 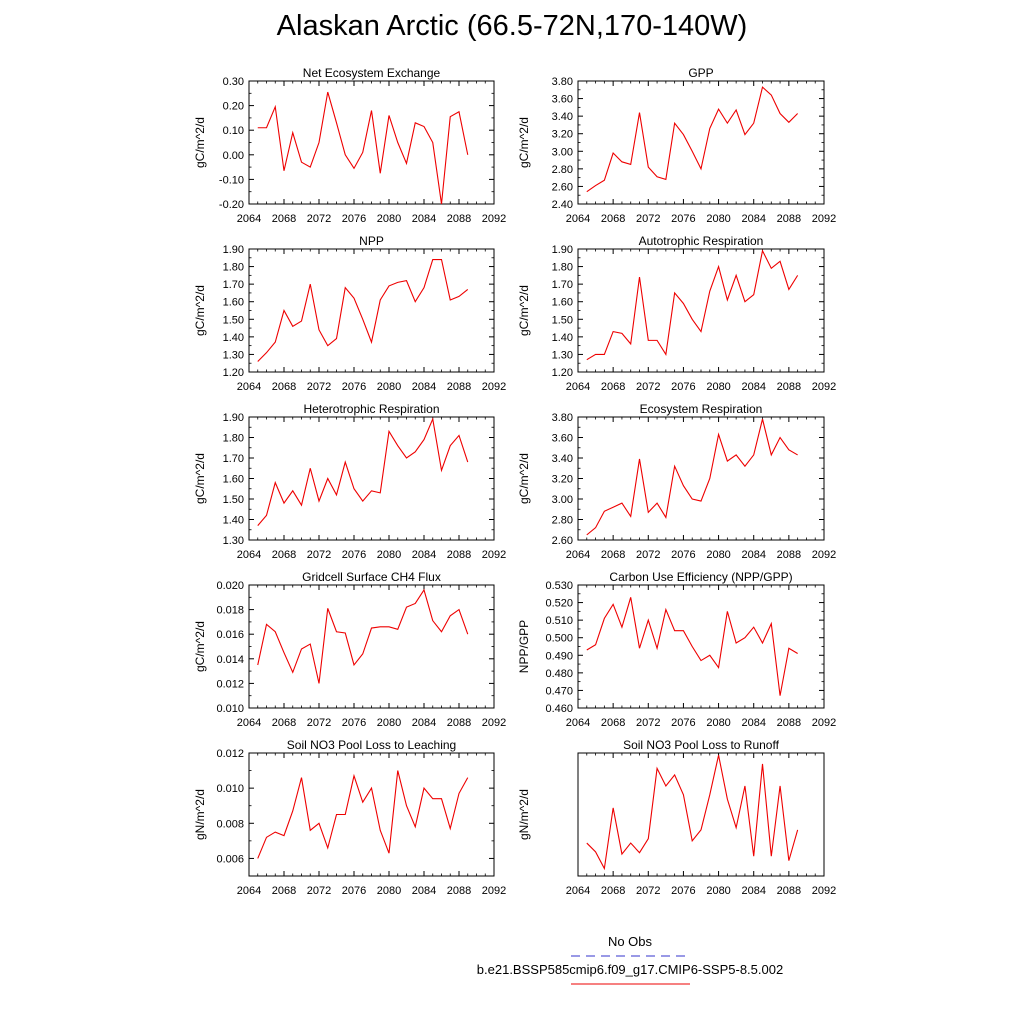 What do you see at coordinates (231, 205) in the screenshot?
I see `y-tick-label: -0.20` at bounding box center [231, 205].